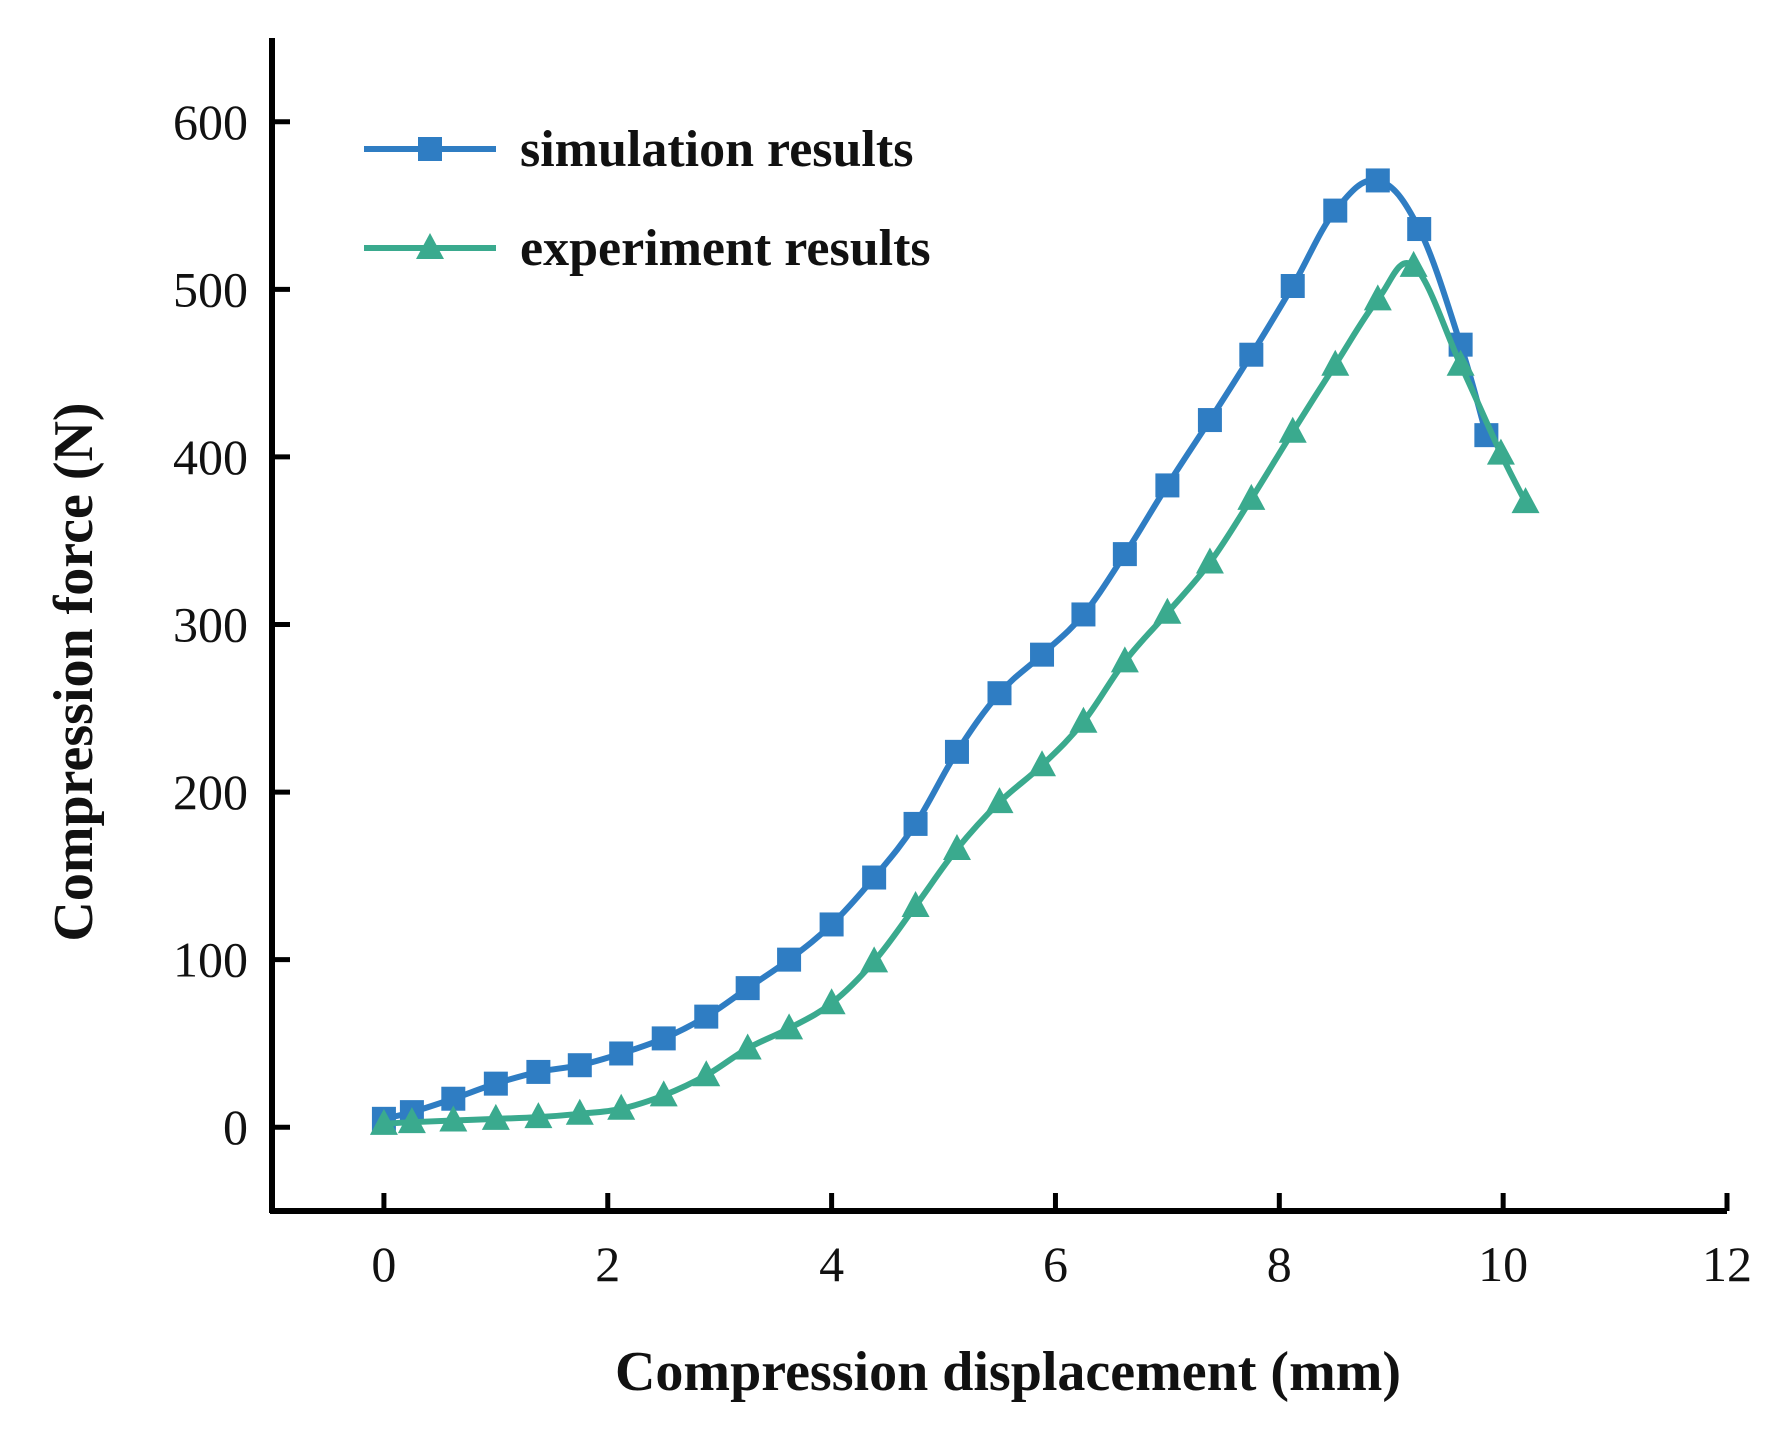 This screenshot has width=1777, height=1435. Describe the element at coordinates (210, 792) in the screenshot. I see `y-tick-label: 200` at that location.